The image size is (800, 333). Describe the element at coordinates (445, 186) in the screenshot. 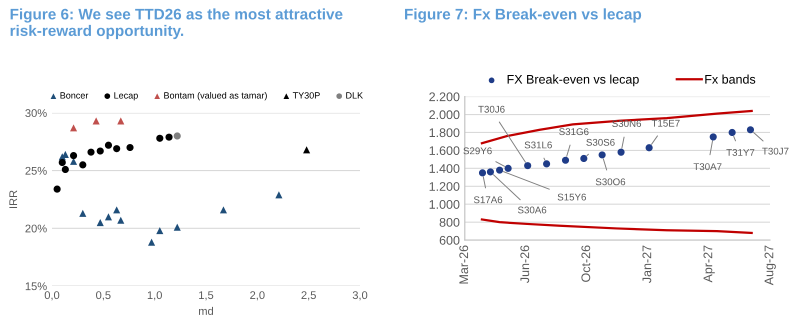

I see `y-tick-label: 1.200` at that location.